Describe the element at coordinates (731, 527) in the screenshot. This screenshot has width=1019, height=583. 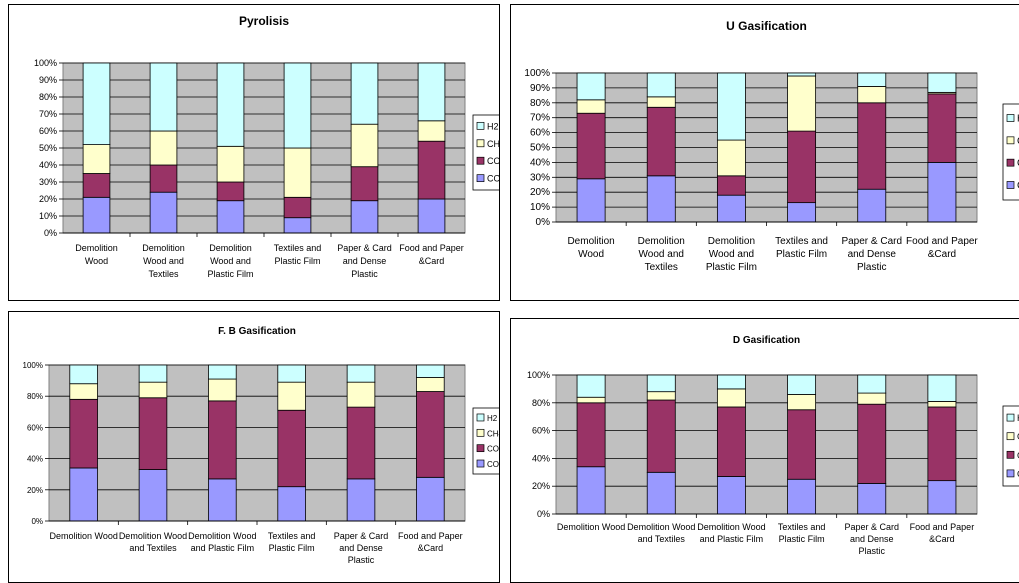
I see `category-label: Demolition Wood` at that location.